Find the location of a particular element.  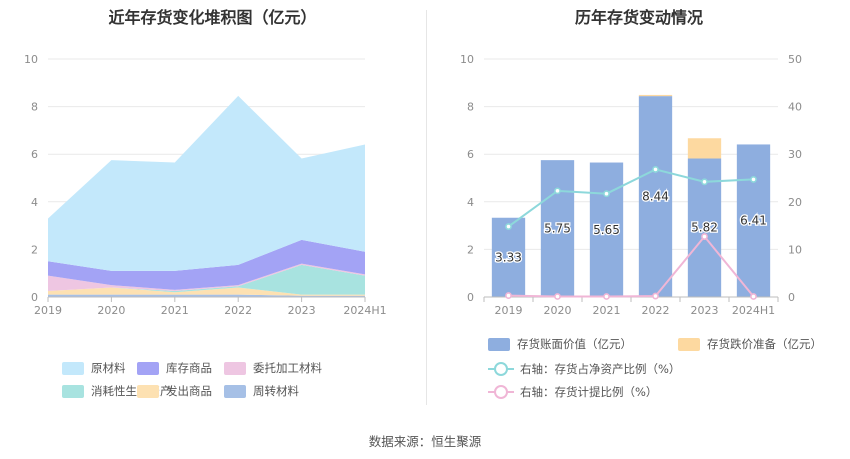

legend-label: 库存商品 is located at coordinates (189, 368).